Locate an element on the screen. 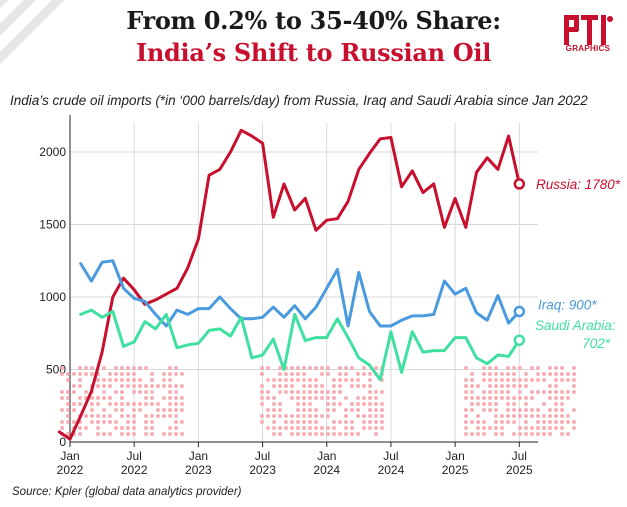  iraq-series-line is located at coordinates (300, 293).